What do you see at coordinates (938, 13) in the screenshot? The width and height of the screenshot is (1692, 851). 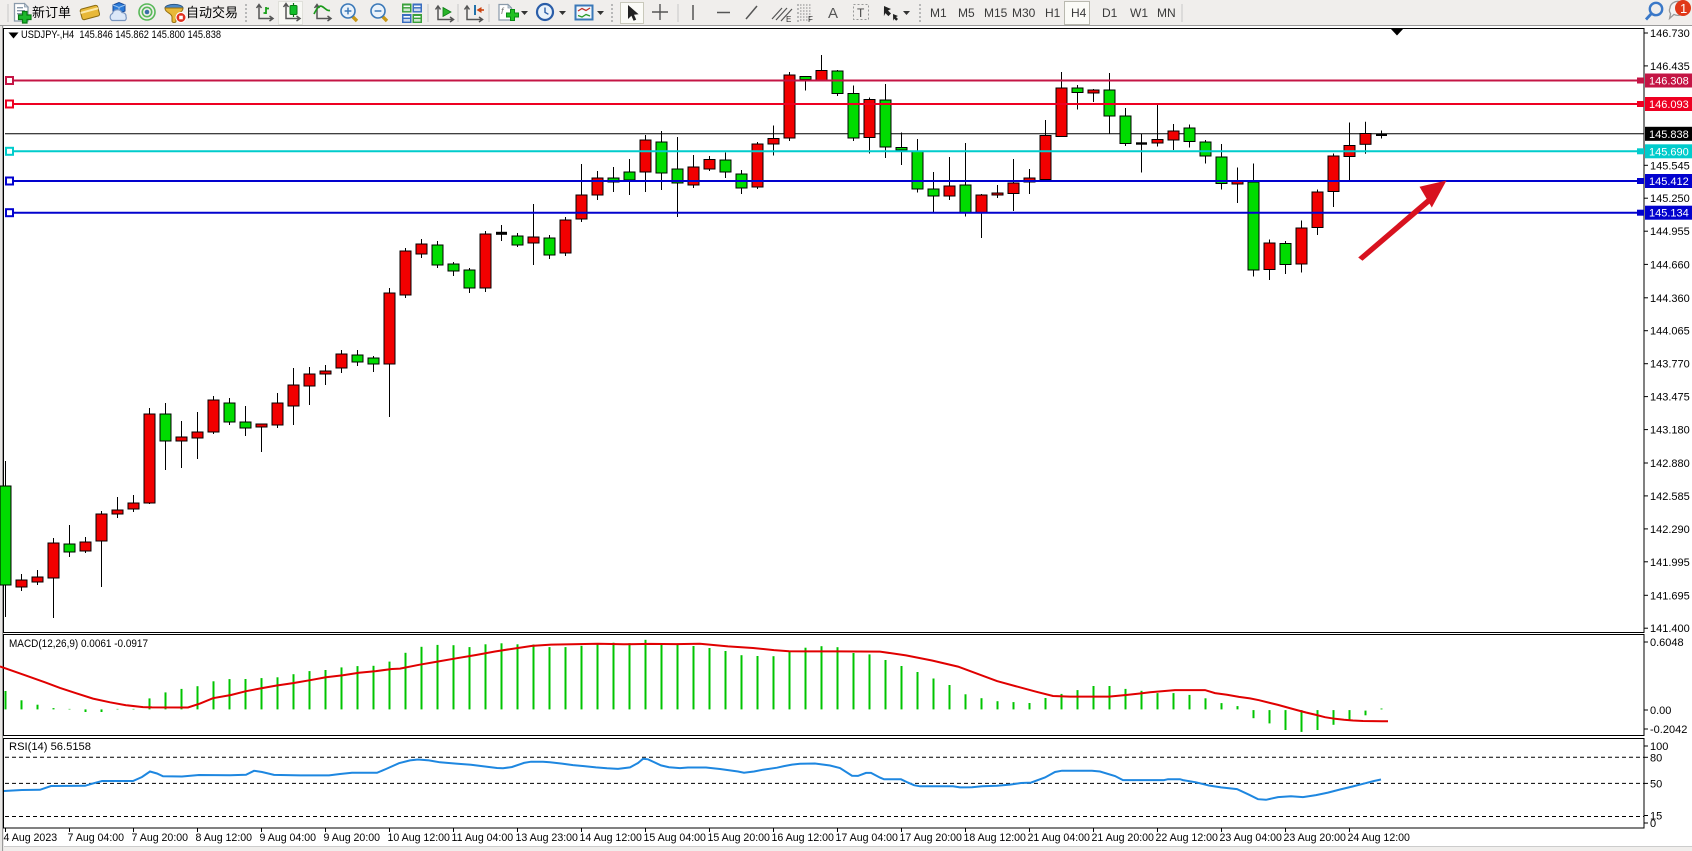 I see `svg-text: M1` at bounding box center [938, 13].